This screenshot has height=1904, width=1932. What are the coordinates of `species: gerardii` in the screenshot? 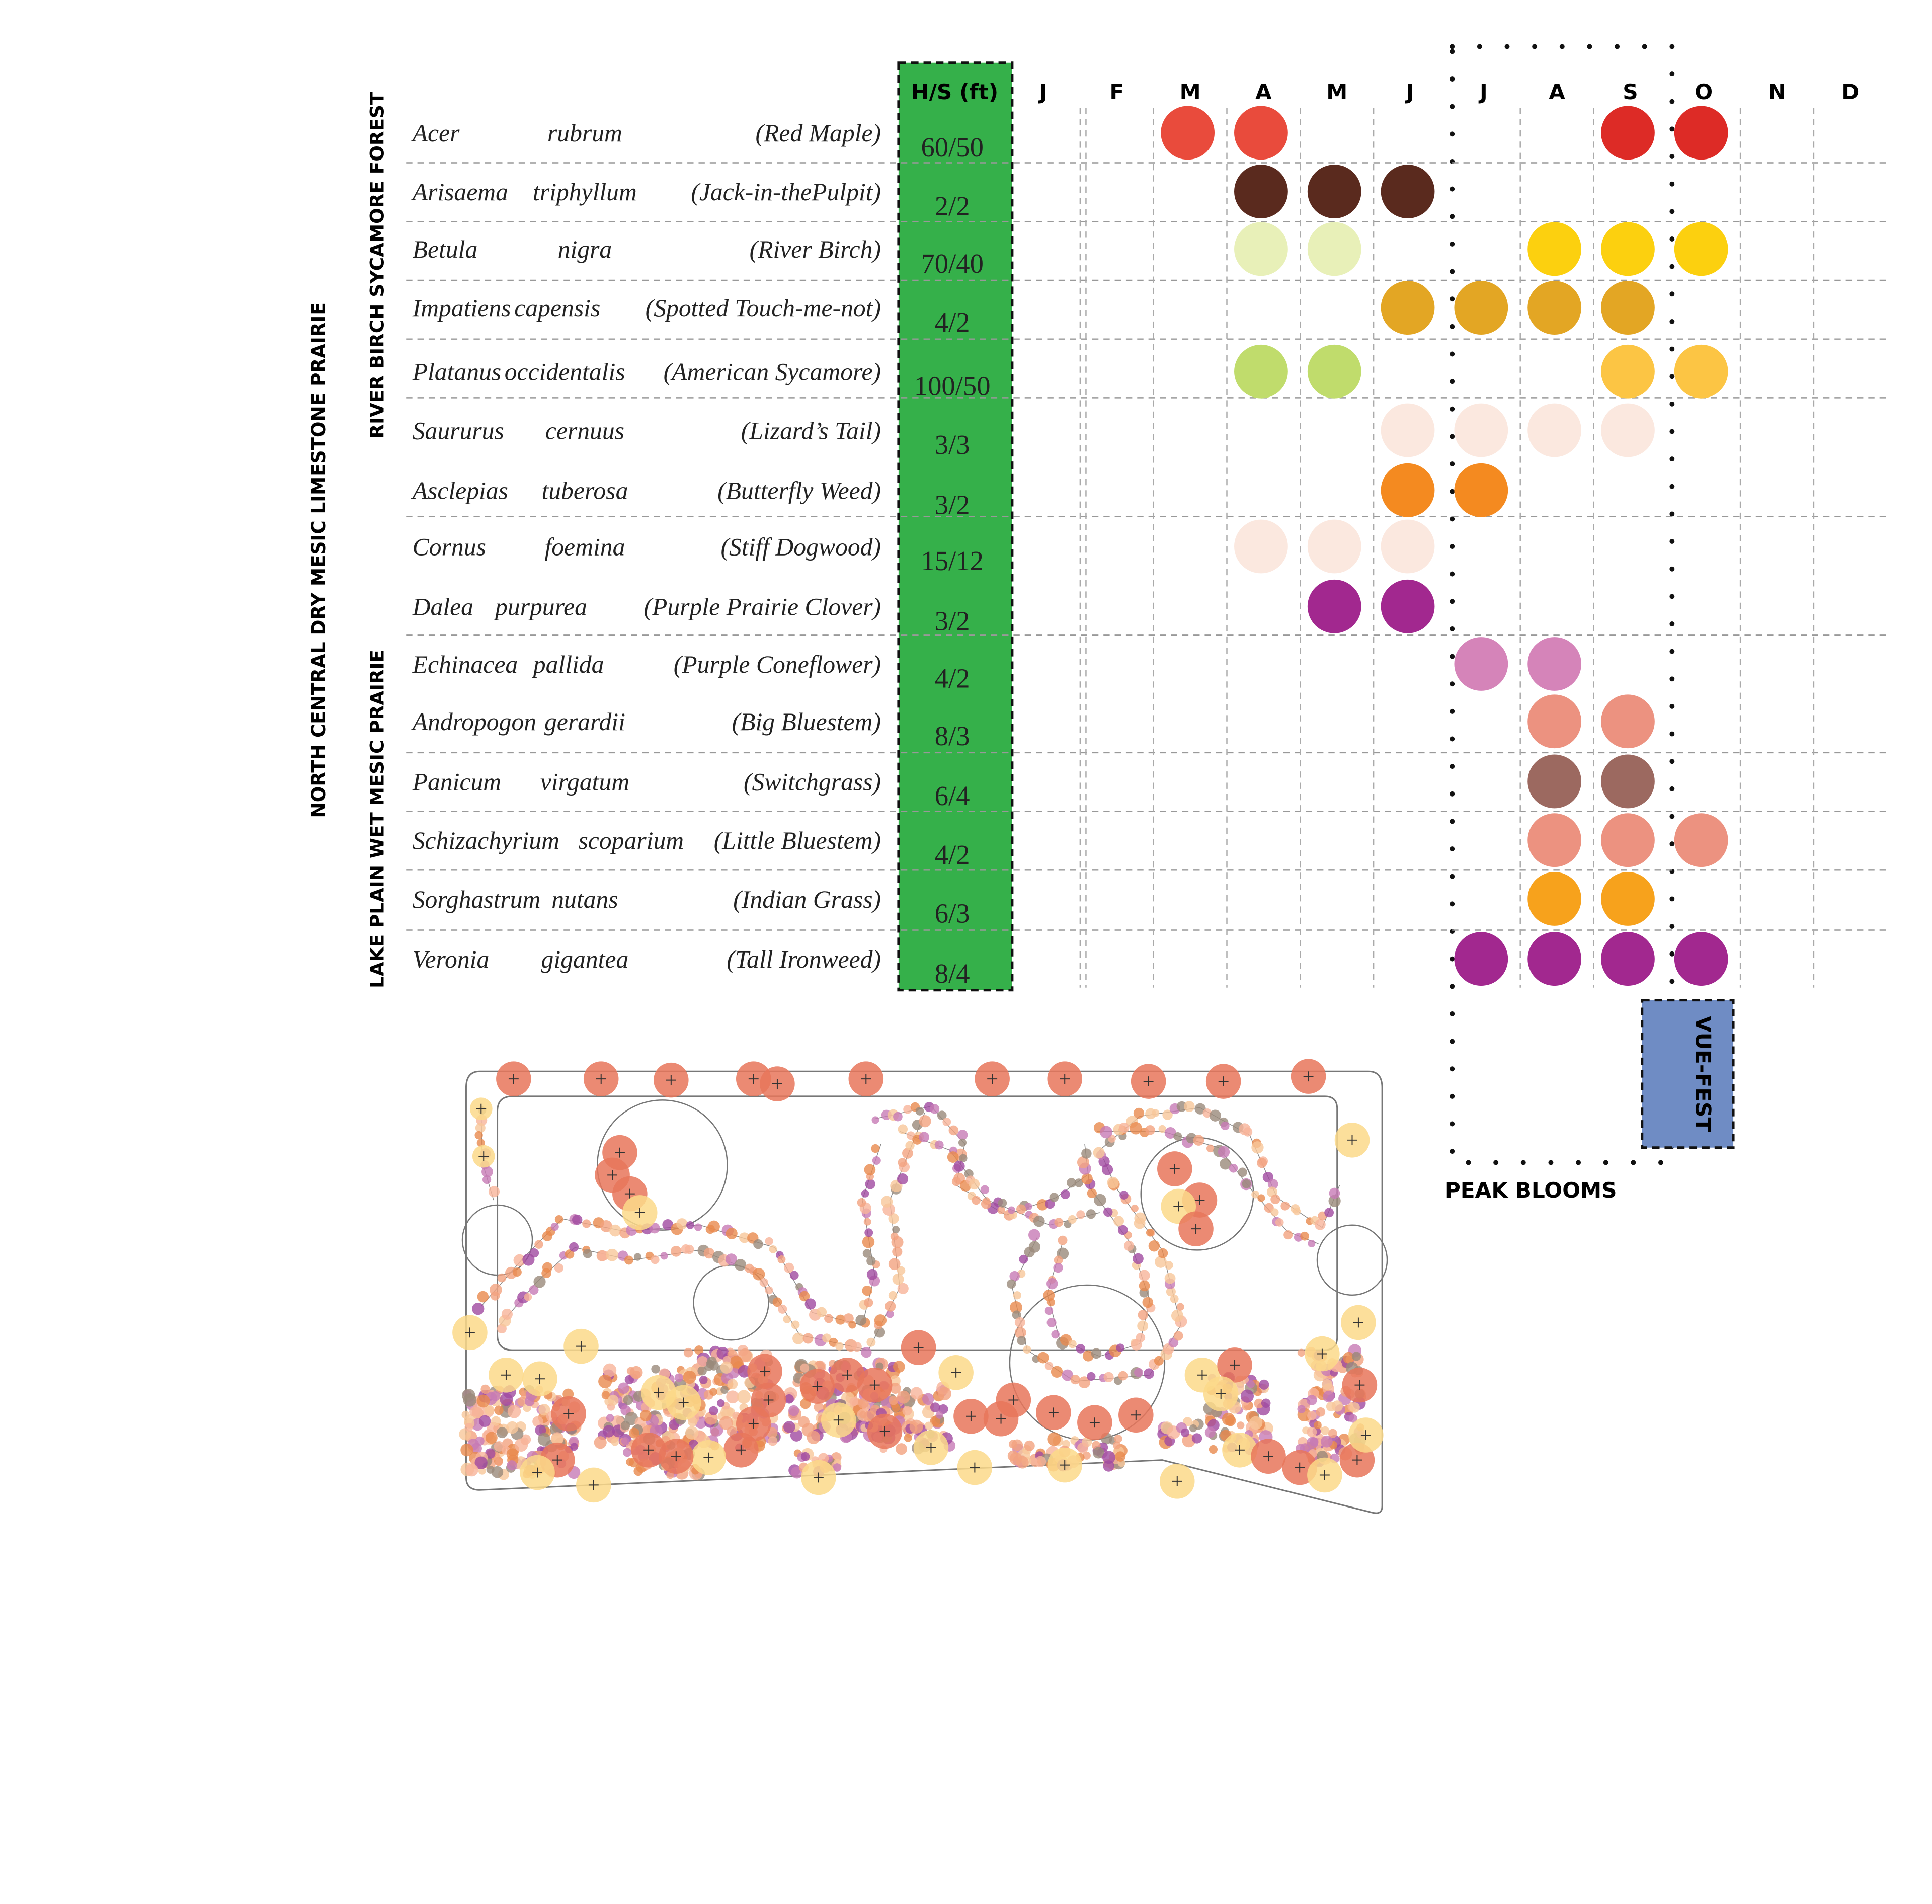 It's located at (584, 722).